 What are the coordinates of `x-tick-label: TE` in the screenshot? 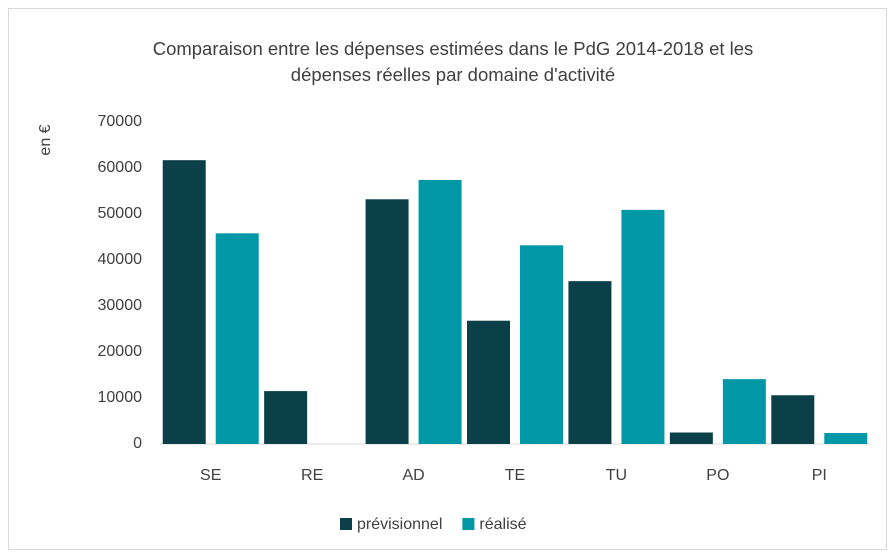 It's located at (515, 475).